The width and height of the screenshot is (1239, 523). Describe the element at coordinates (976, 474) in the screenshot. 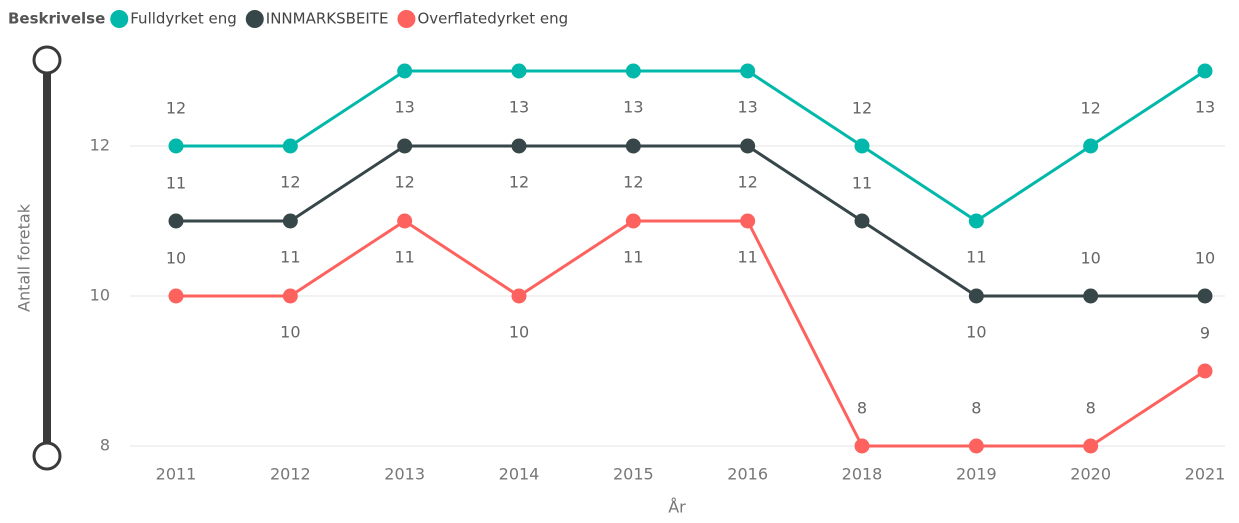

I see `x-tick-label: 2019` at that location.